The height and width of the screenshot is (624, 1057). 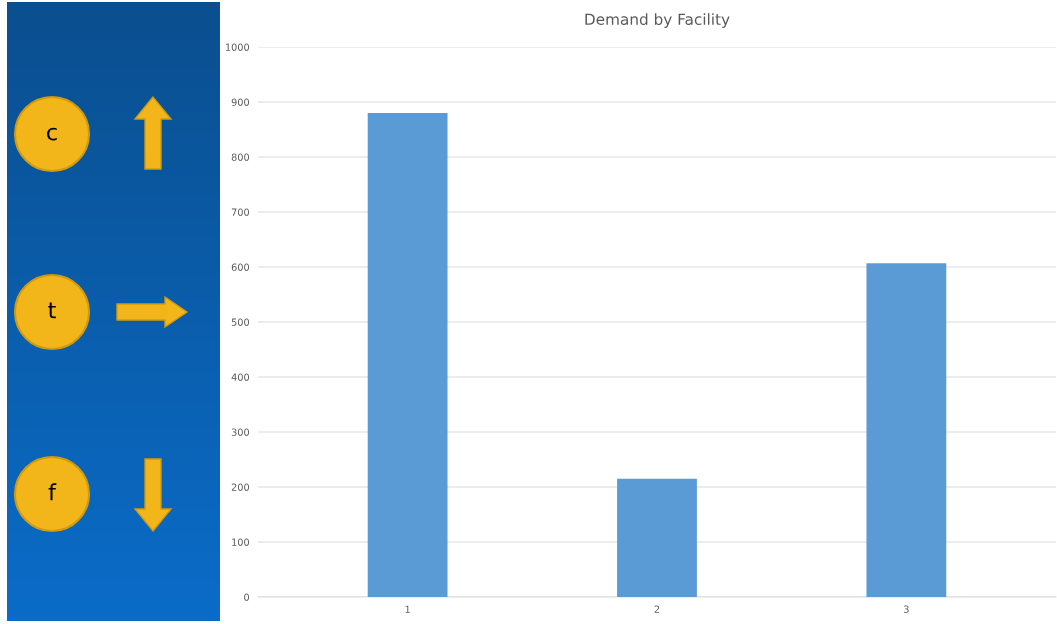 I want to click on y-tick-label: 700, so click(x=240, y=212).